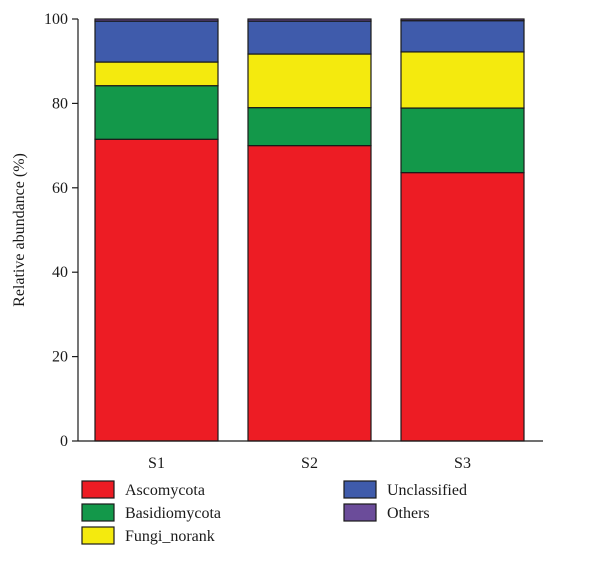 The width and height of the screenshot is (598, 563). I want to click on bar-s3-unclassified, so click(462, 36).